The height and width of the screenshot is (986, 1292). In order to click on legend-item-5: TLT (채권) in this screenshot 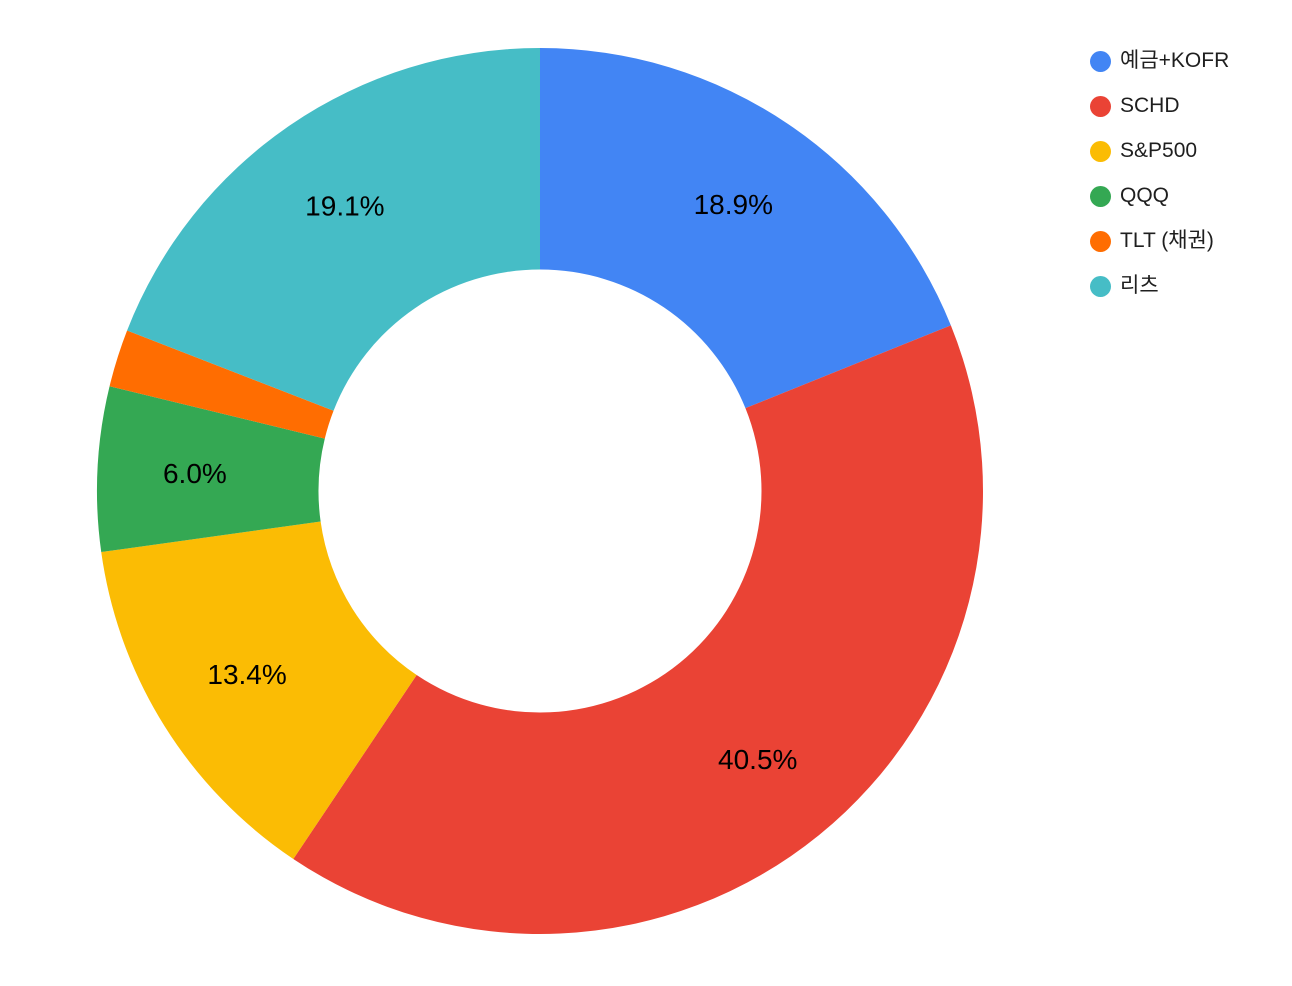, I will do `click(1159, 241)`.